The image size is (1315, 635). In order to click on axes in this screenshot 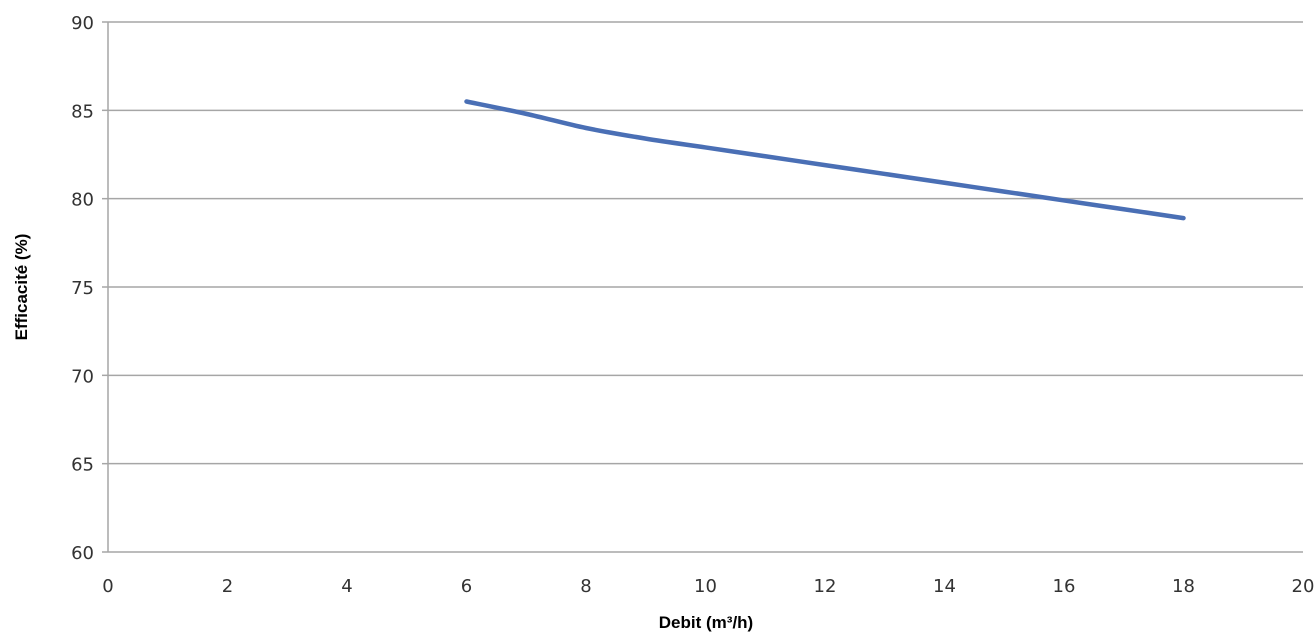, I will do `click(105, 287)`.